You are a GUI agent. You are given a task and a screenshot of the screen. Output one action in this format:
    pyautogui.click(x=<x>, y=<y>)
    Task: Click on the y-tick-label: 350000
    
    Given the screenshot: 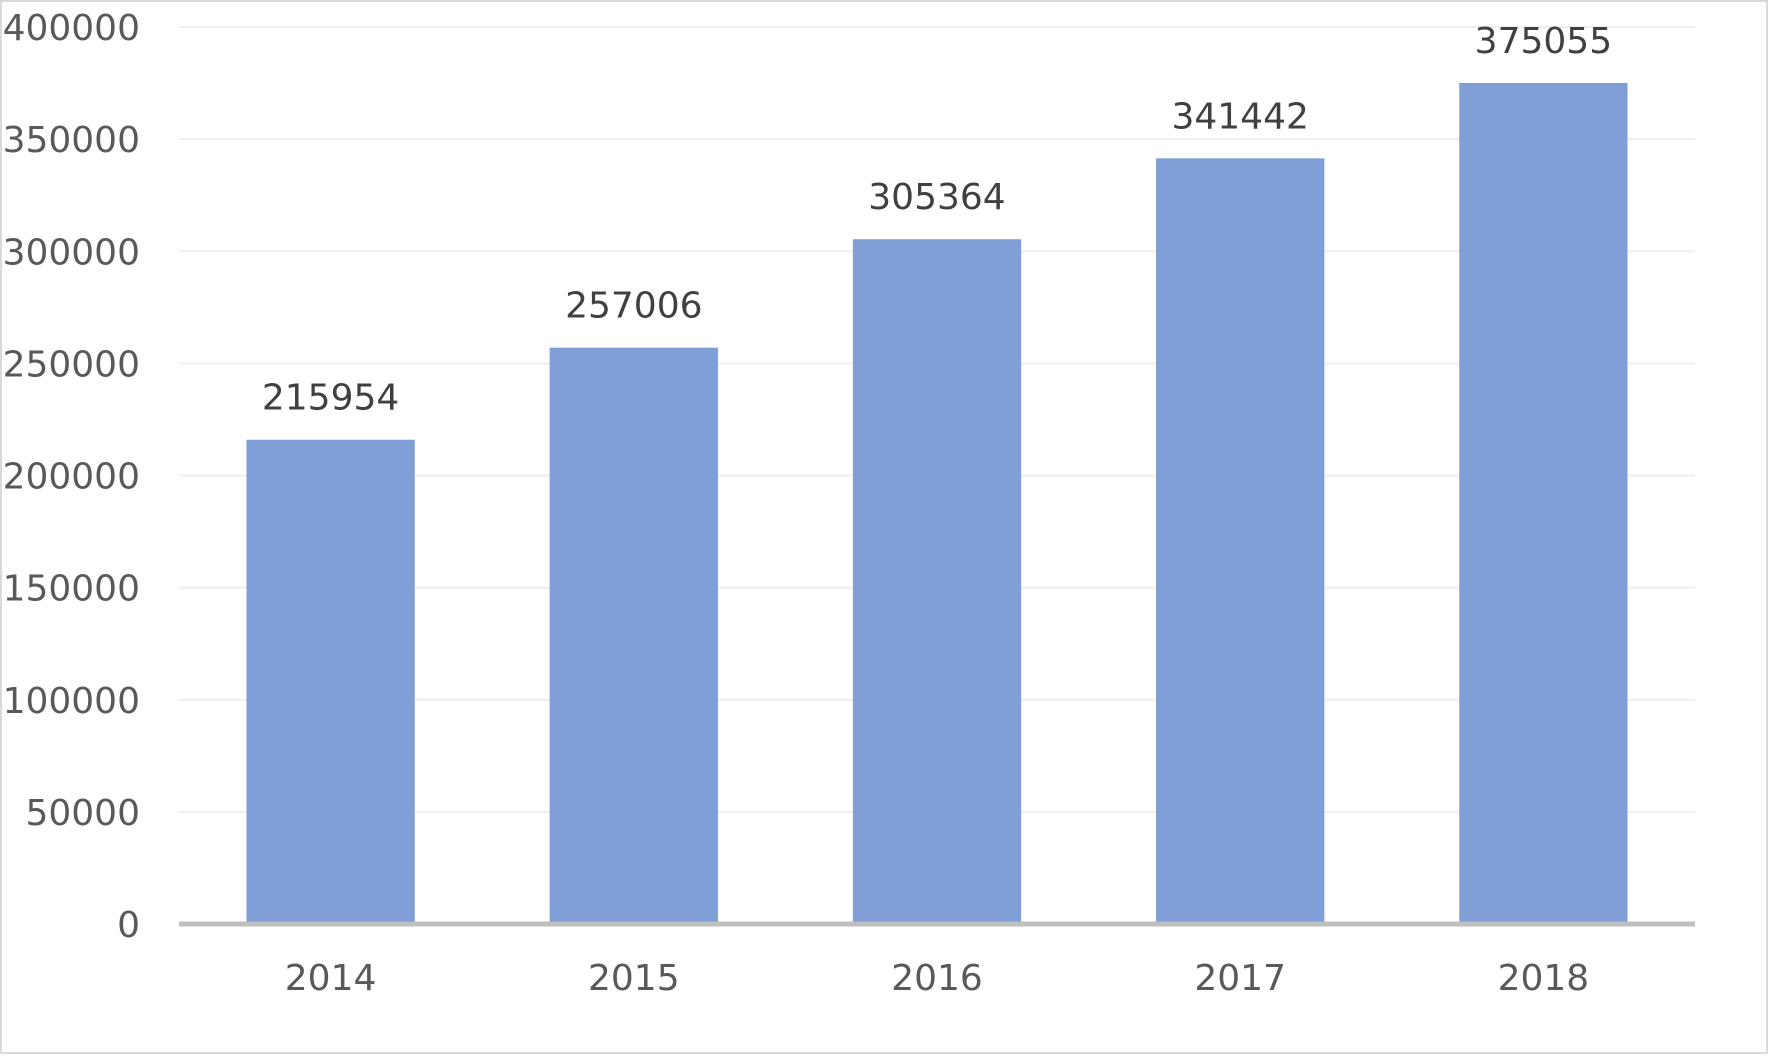 What is the action you would take?
    pyautogui.click(x=71, y=140)
    